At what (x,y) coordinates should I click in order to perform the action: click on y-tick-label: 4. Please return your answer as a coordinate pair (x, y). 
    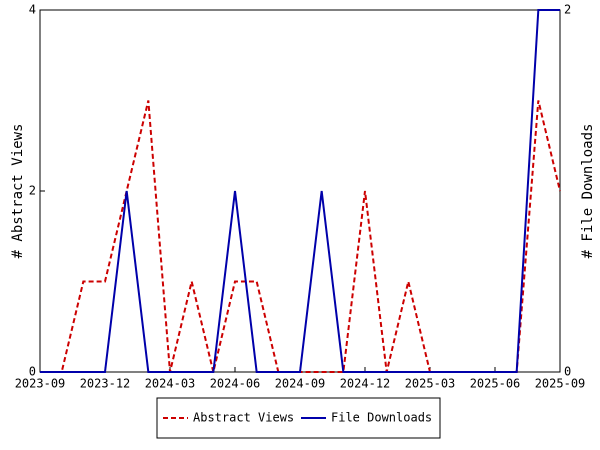
    Looking at the image, I should click on (32, 10).